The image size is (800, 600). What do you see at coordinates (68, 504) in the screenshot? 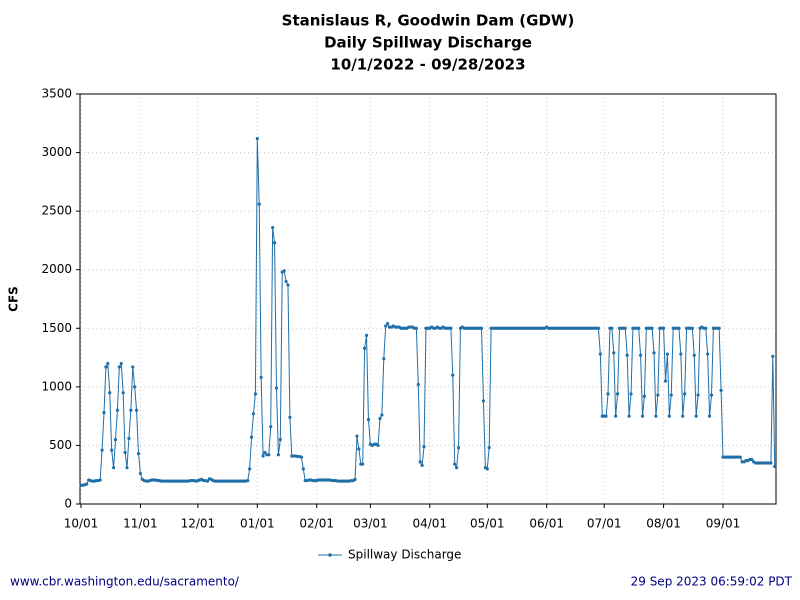
I see `y-tick-label: 0` at bounding box center [68, 504].